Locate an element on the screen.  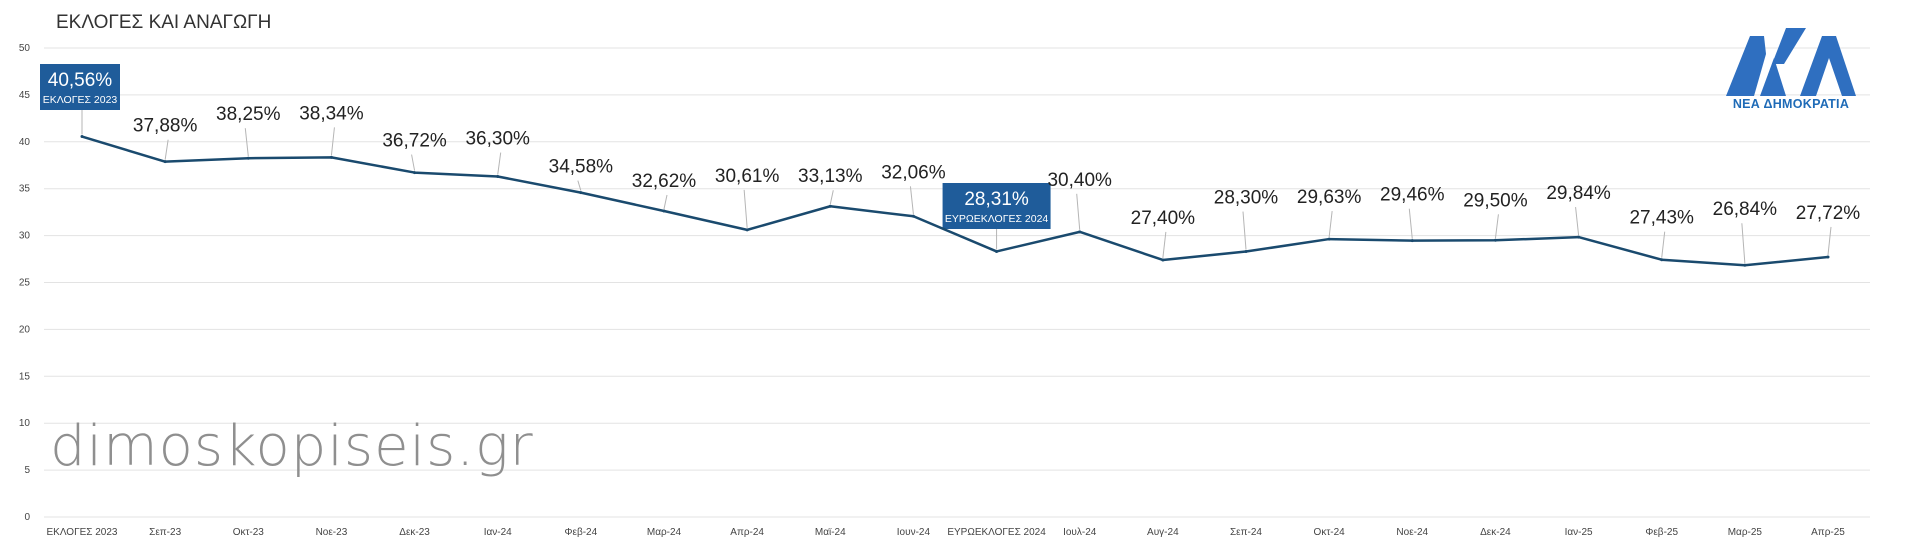
data-label: 37,88% is located at coordinates (165, 126).